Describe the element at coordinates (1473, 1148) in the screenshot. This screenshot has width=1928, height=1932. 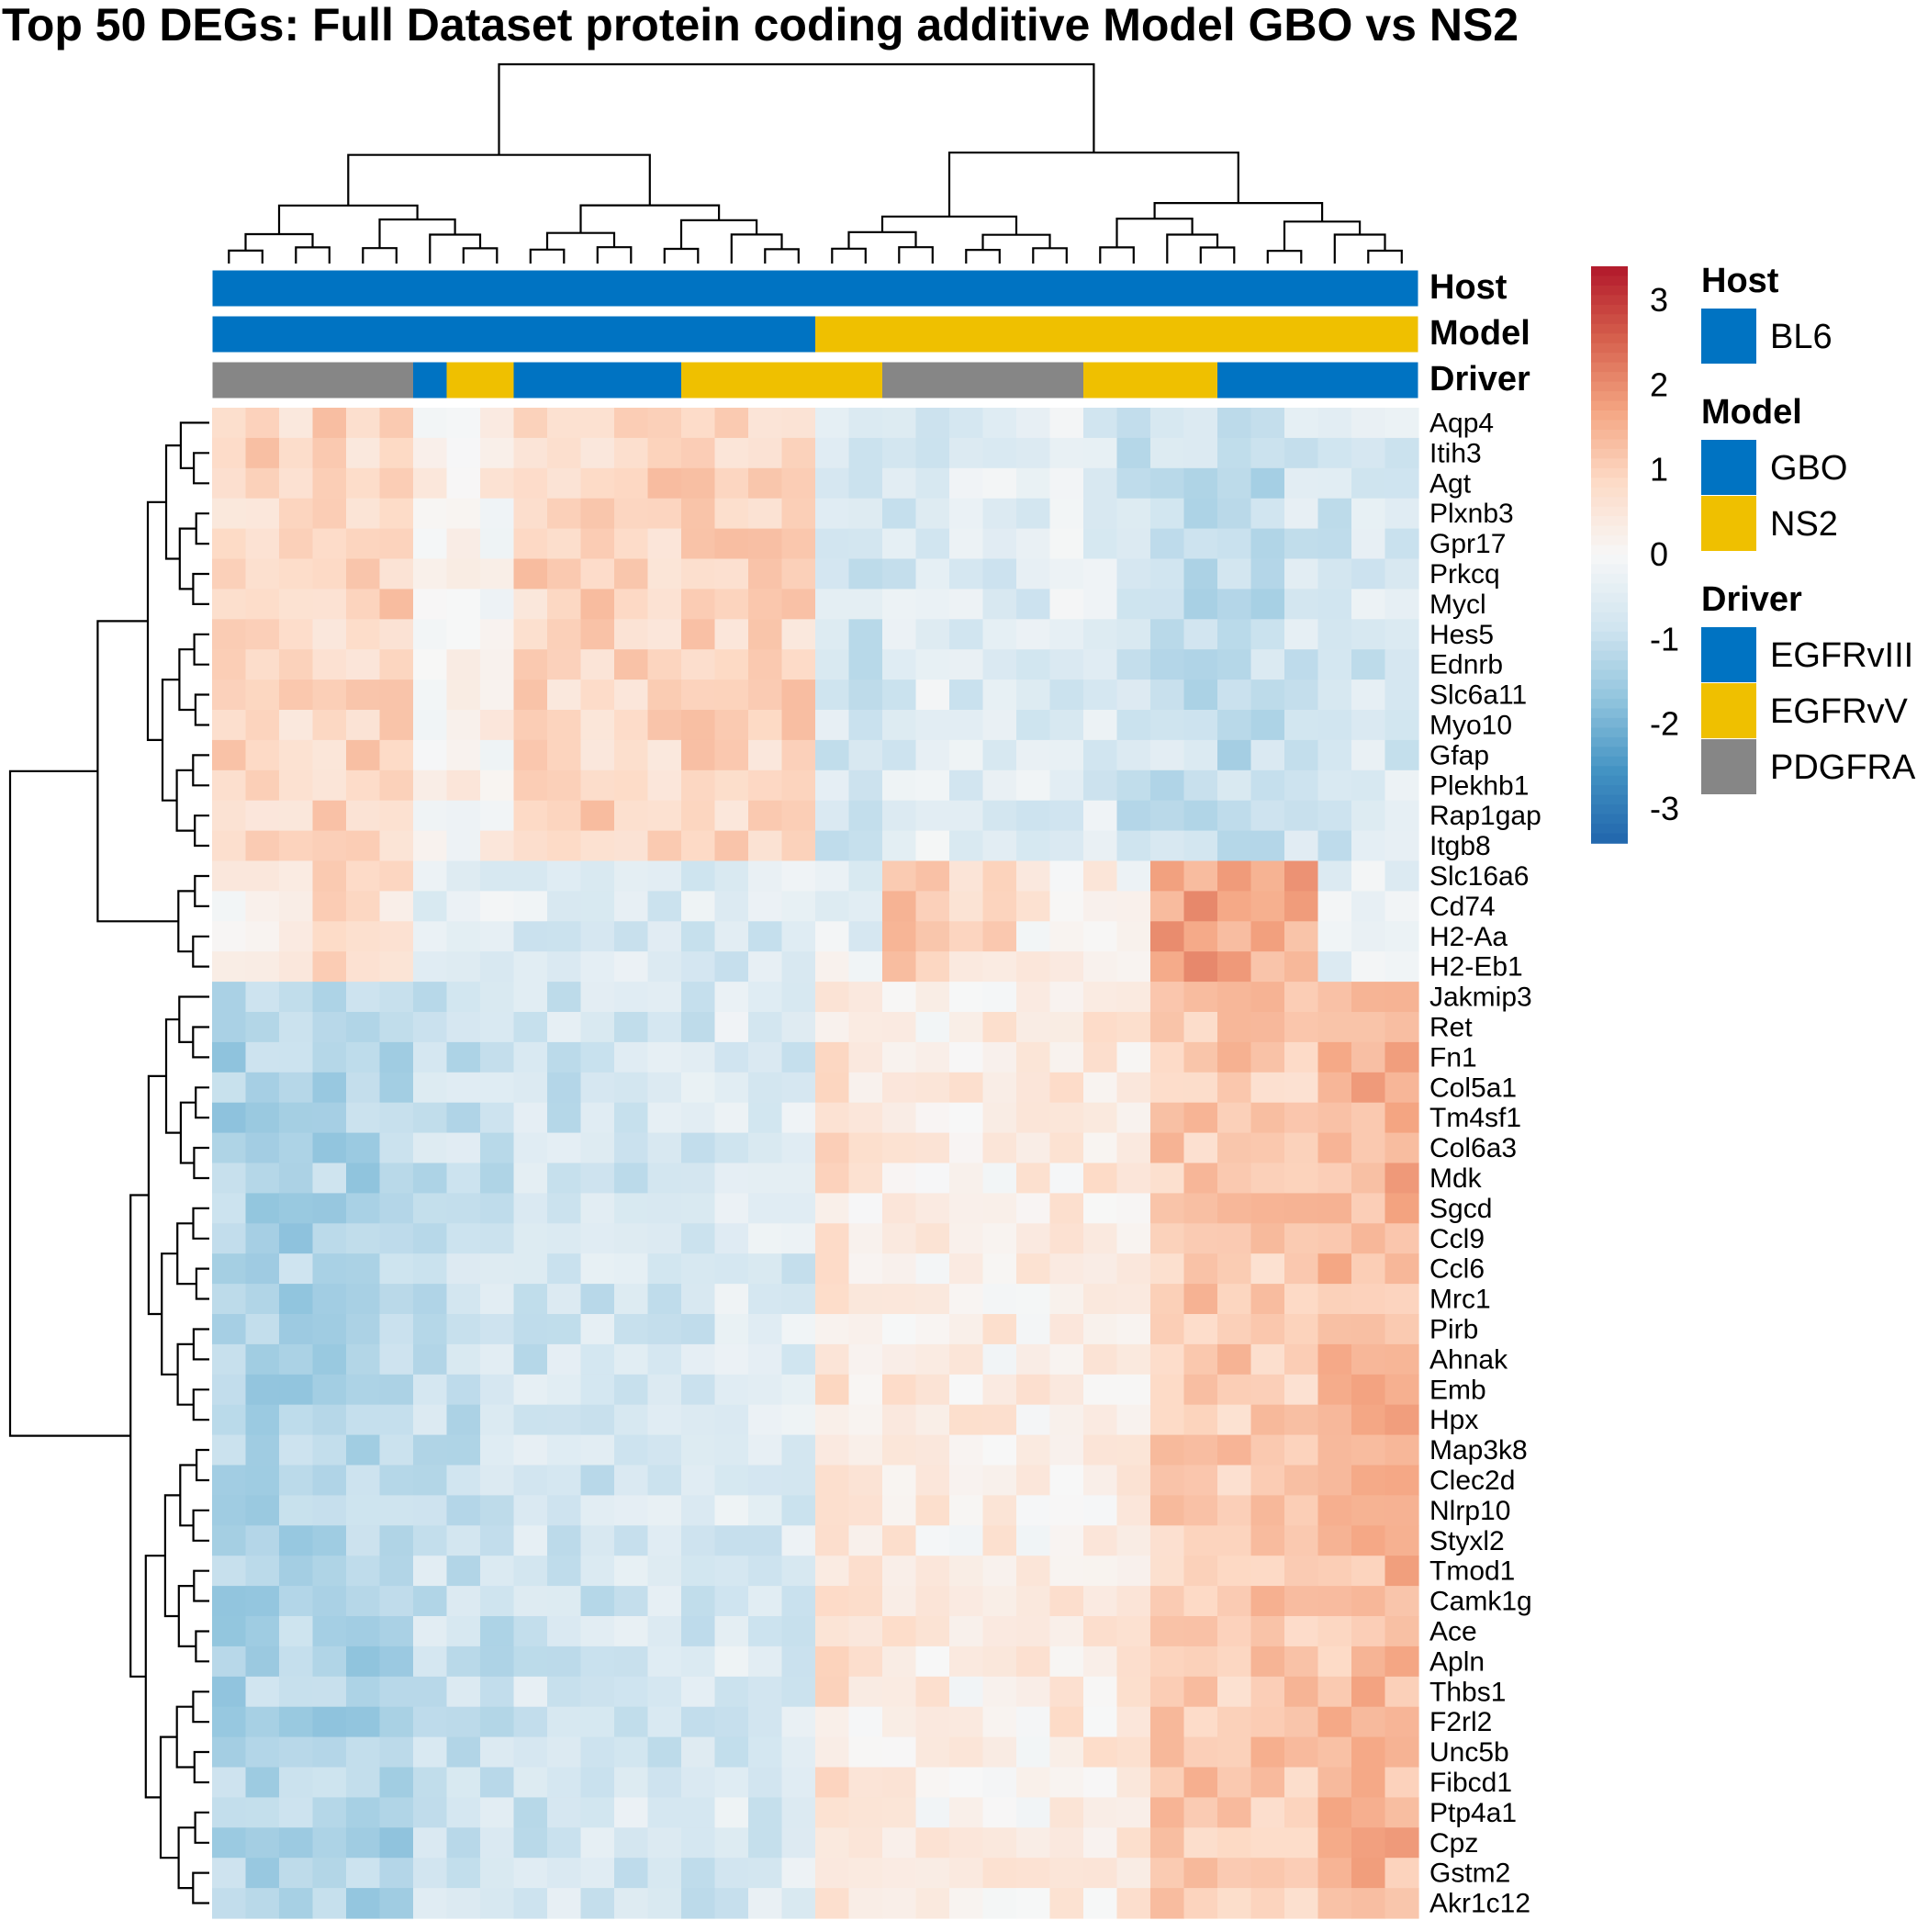
I see `row-label: Col6a3` at that location.